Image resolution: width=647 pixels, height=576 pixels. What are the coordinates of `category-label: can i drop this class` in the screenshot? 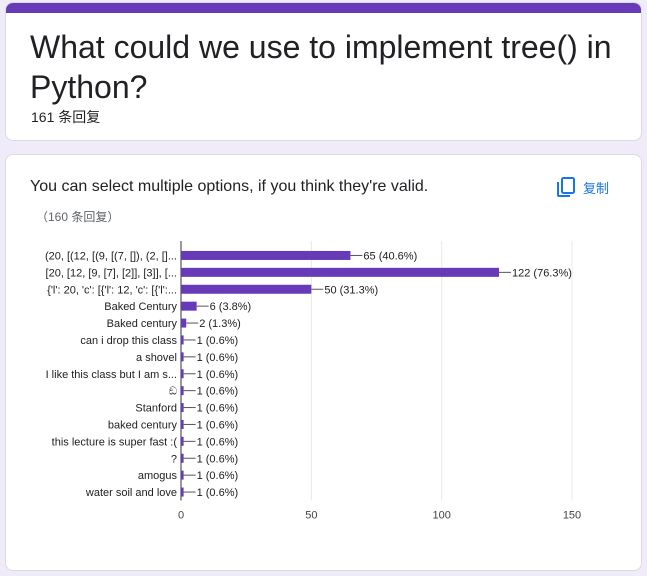 It's located at (128, 341).